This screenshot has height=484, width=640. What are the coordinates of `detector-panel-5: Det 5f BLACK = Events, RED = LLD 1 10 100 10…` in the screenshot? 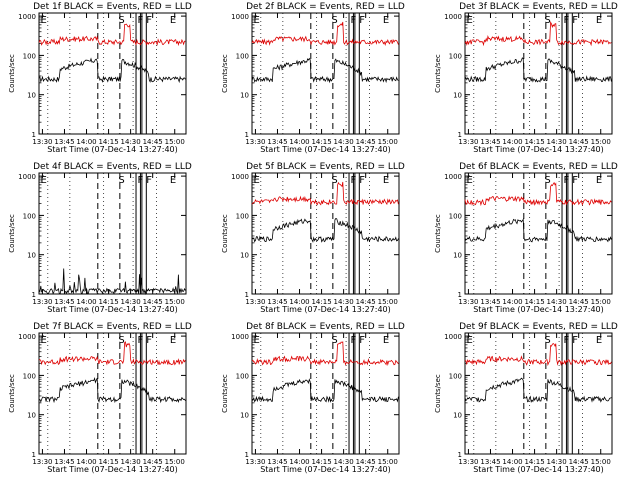 It's located at (313, 238).